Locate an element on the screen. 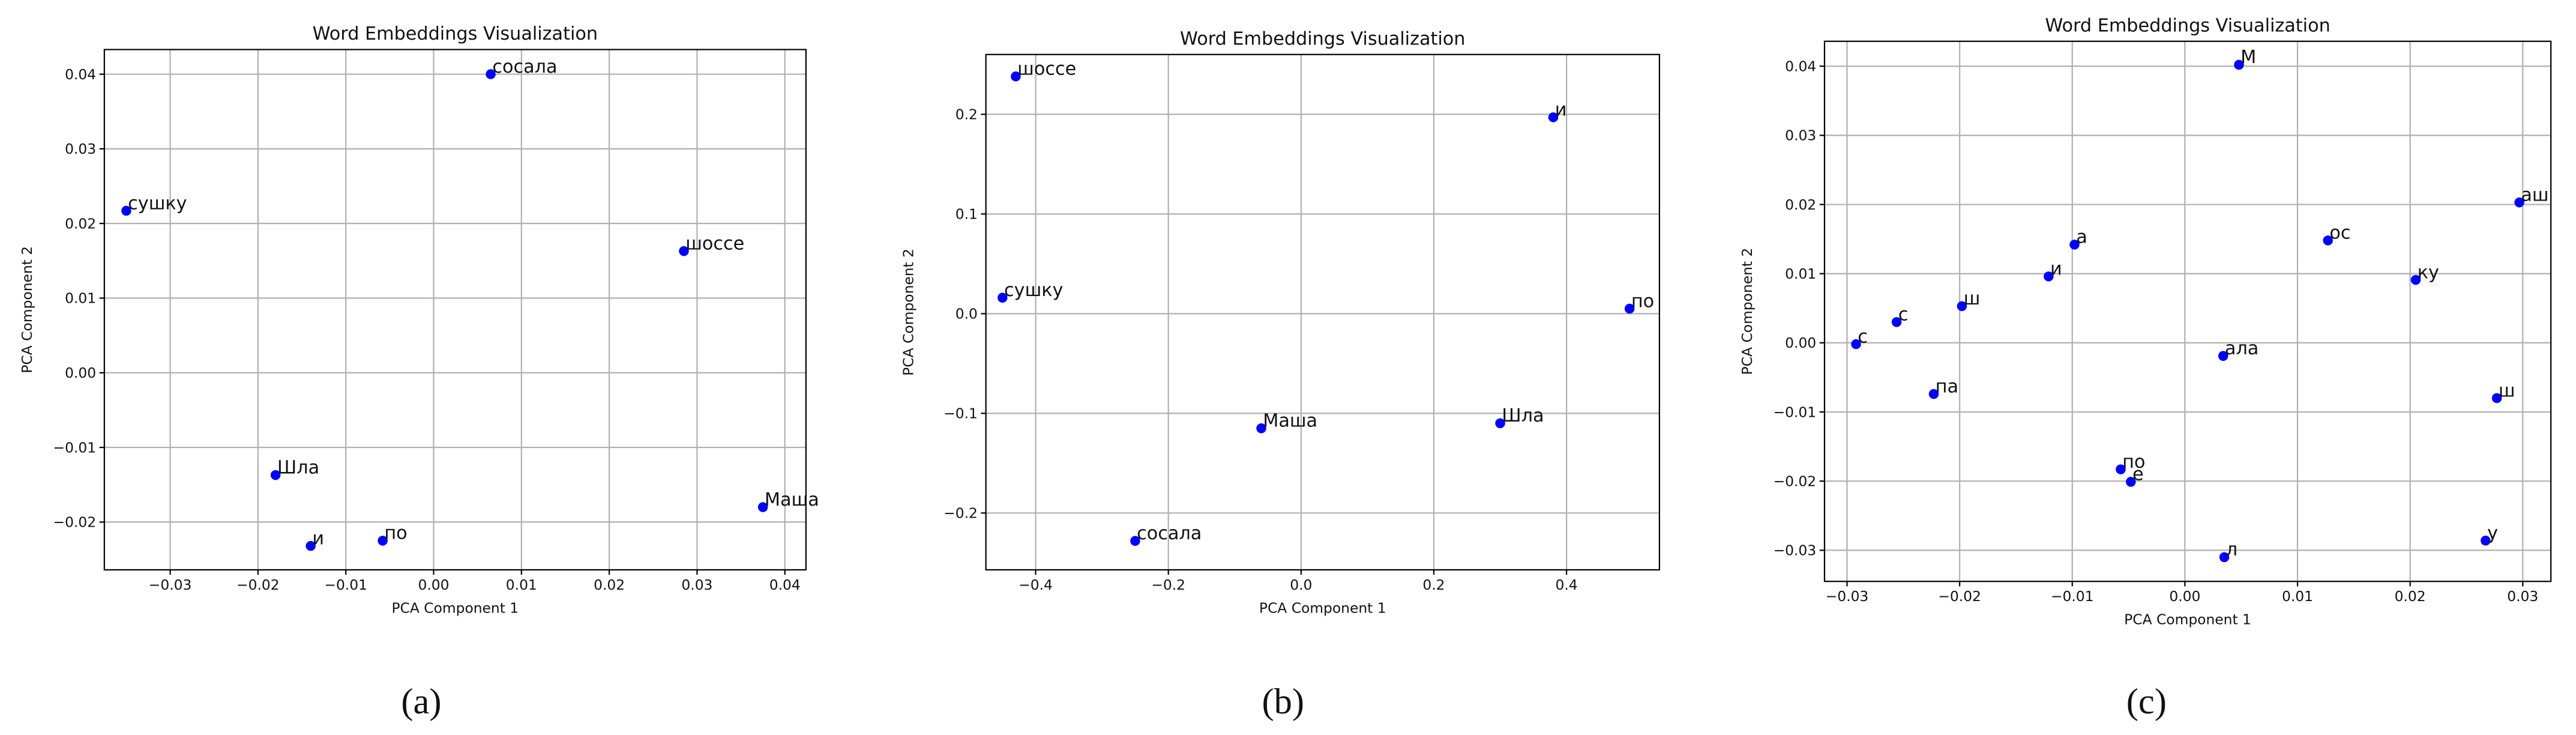 The image size is (2576, 735). y-tick-label: −0.1 is located at coordinates (960, 413).